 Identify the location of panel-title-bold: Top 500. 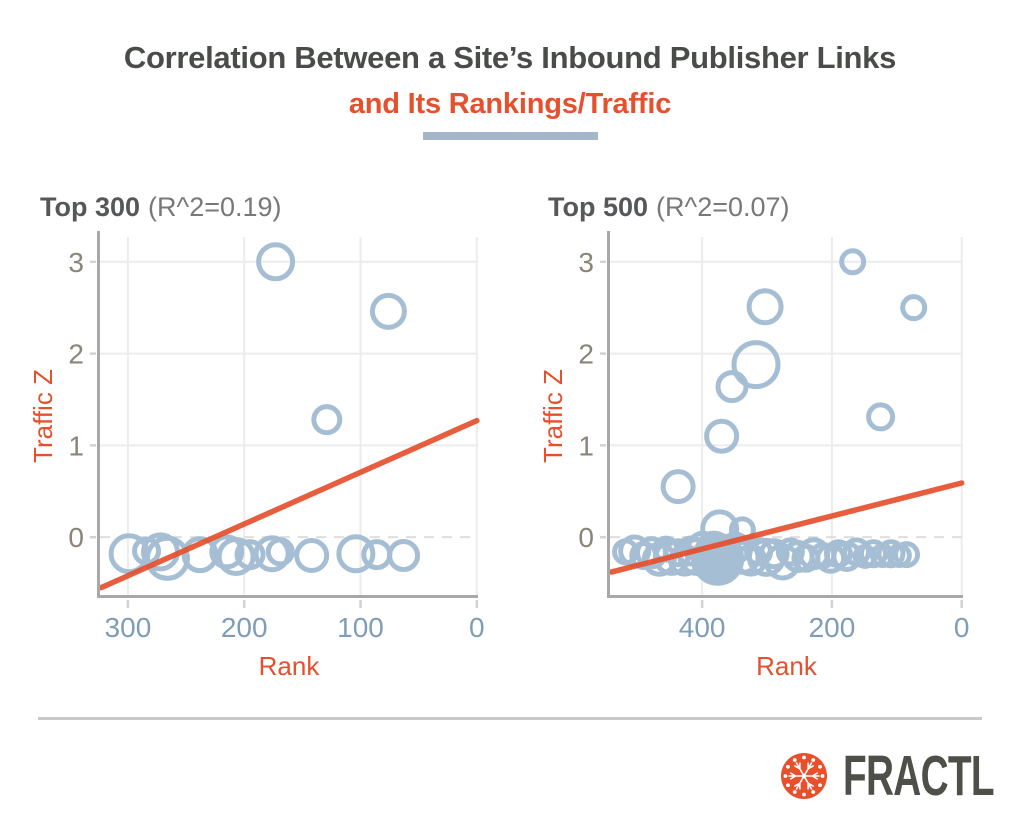
(598, 207).